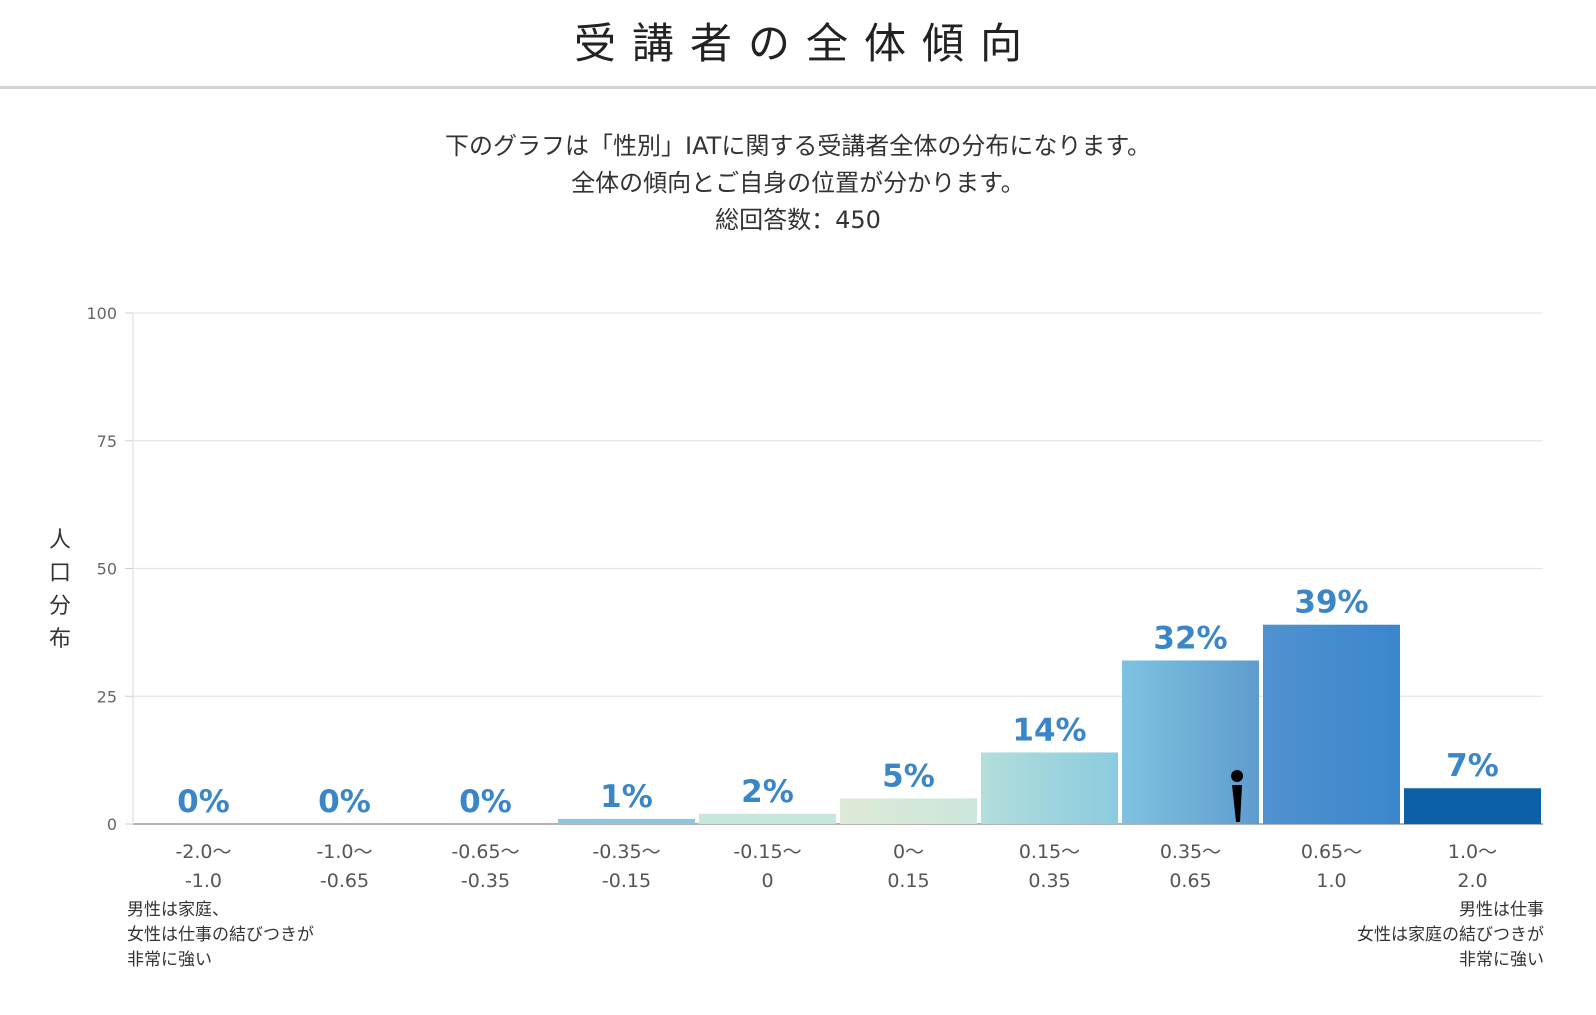 The height and width of the screenshot is (1015, 1596). I want to click on x-tick-label: -0.65, so click(344, 881).